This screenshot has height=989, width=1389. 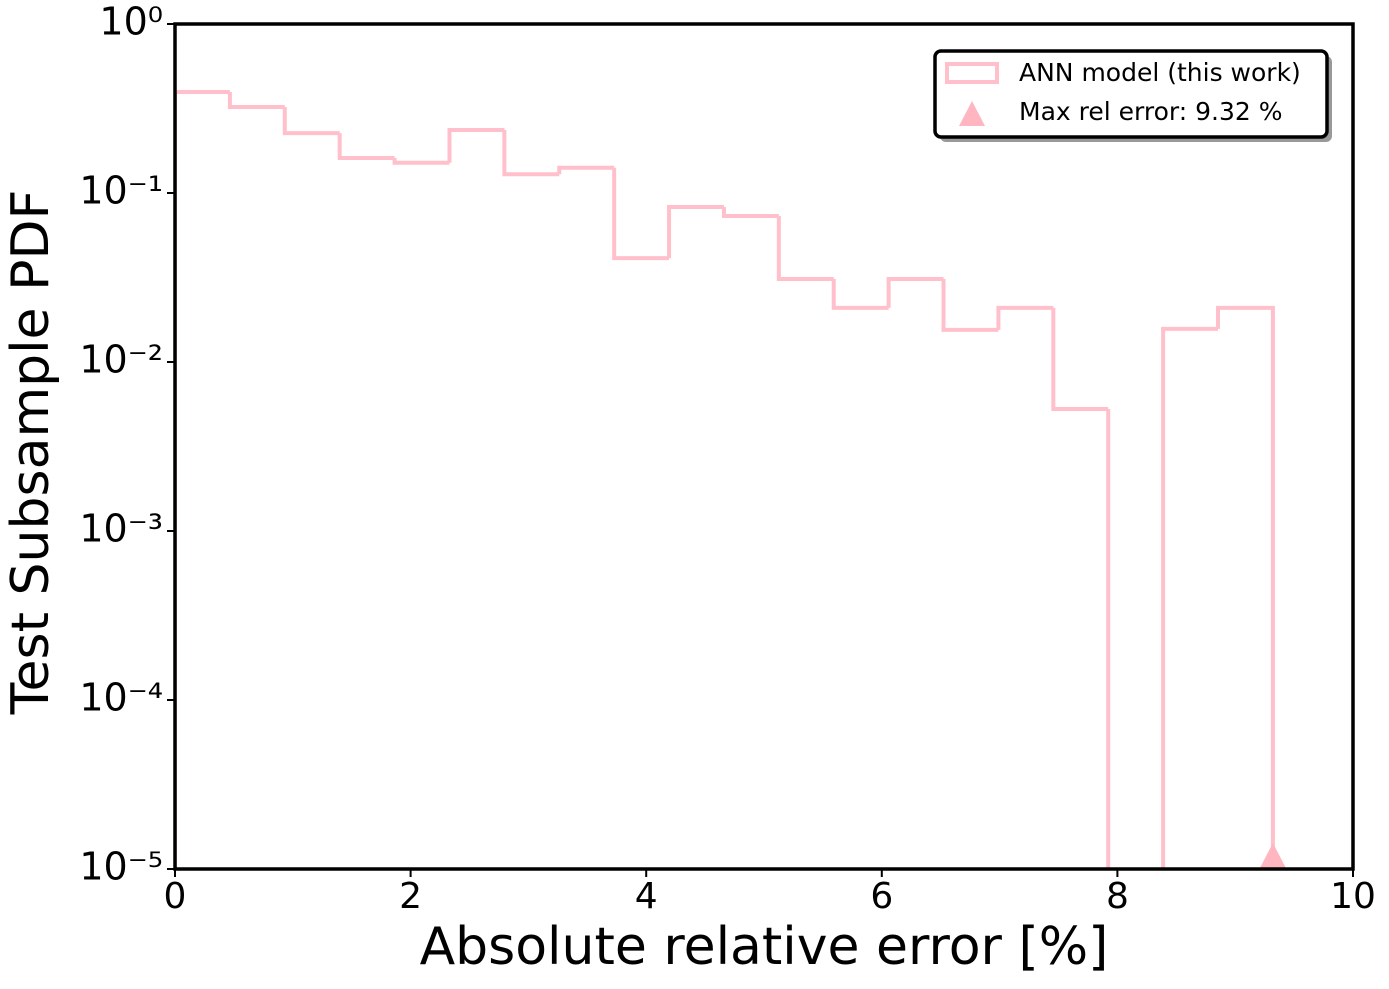 I want to click on y-tick-label: 10⁻³, so click(x=121, y=529).